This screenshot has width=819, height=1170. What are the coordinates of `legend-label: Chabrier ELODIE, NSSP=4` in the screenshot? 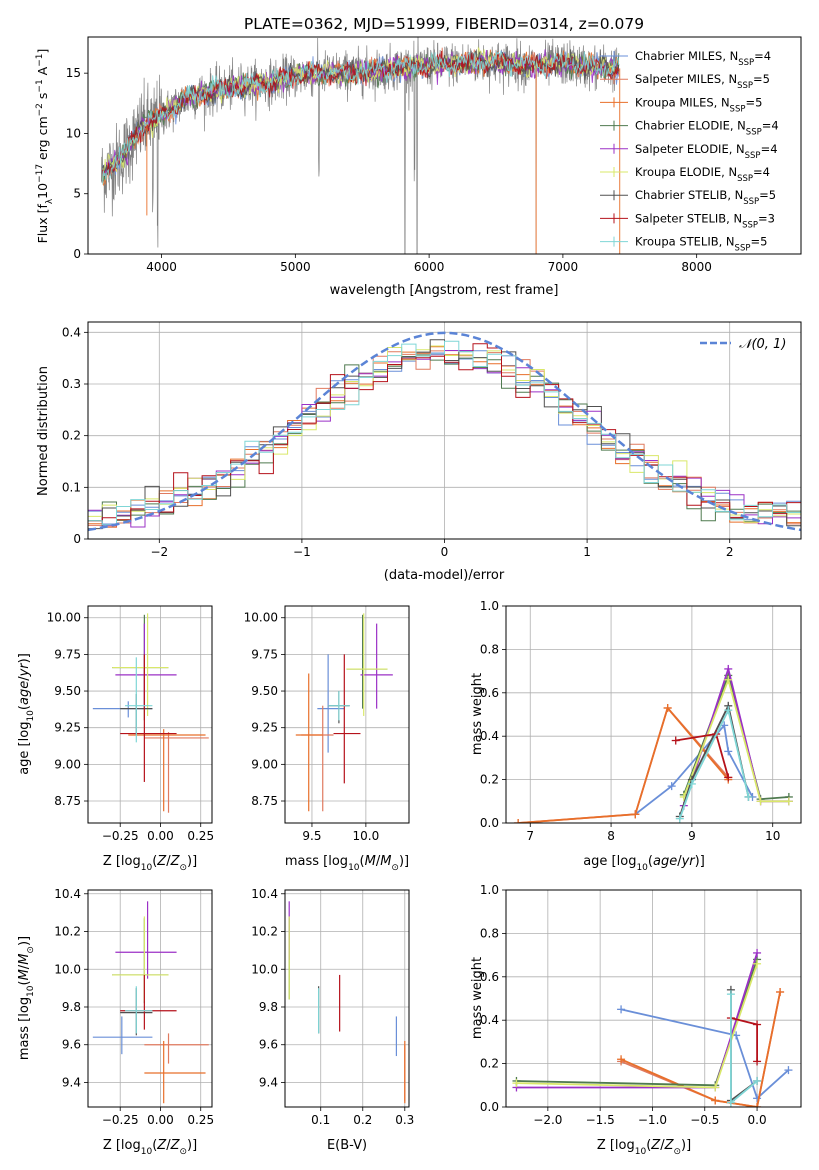 It's located at (707, 128).